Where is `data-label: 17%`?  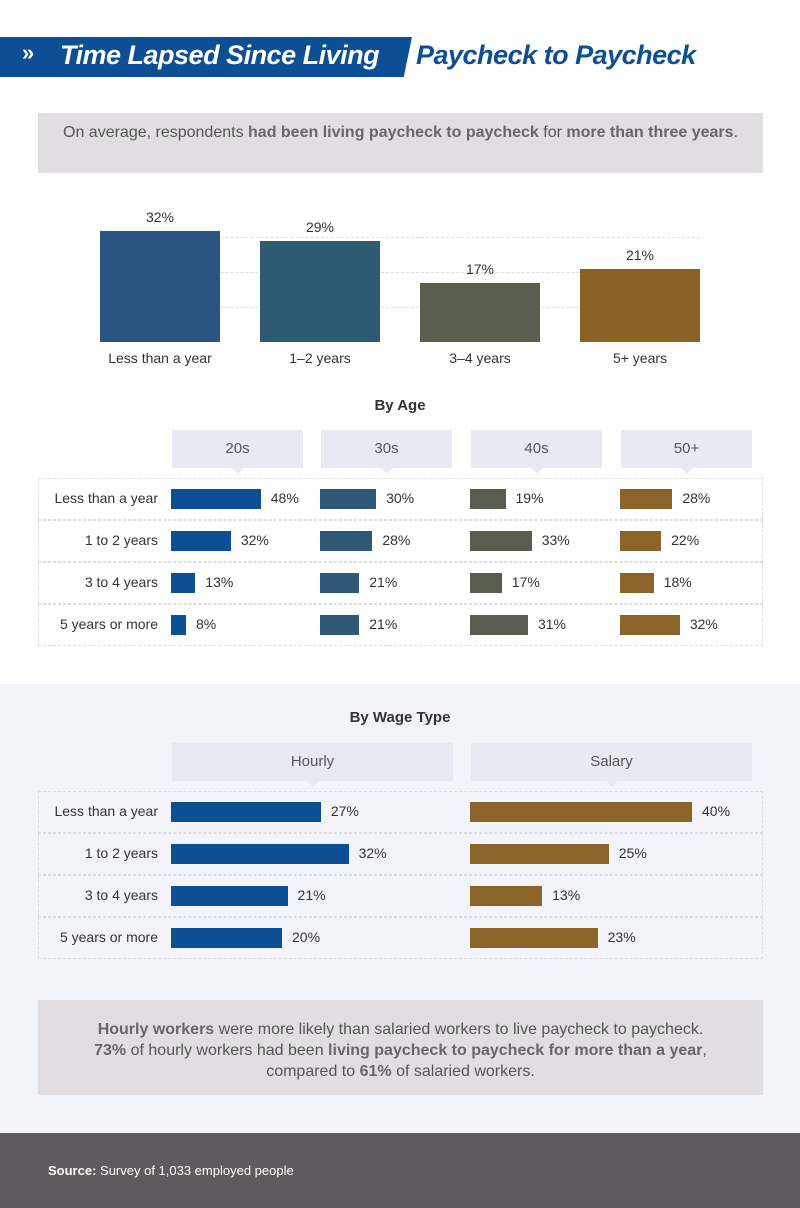
data-label: 17% is located at coordinates (480, 269).